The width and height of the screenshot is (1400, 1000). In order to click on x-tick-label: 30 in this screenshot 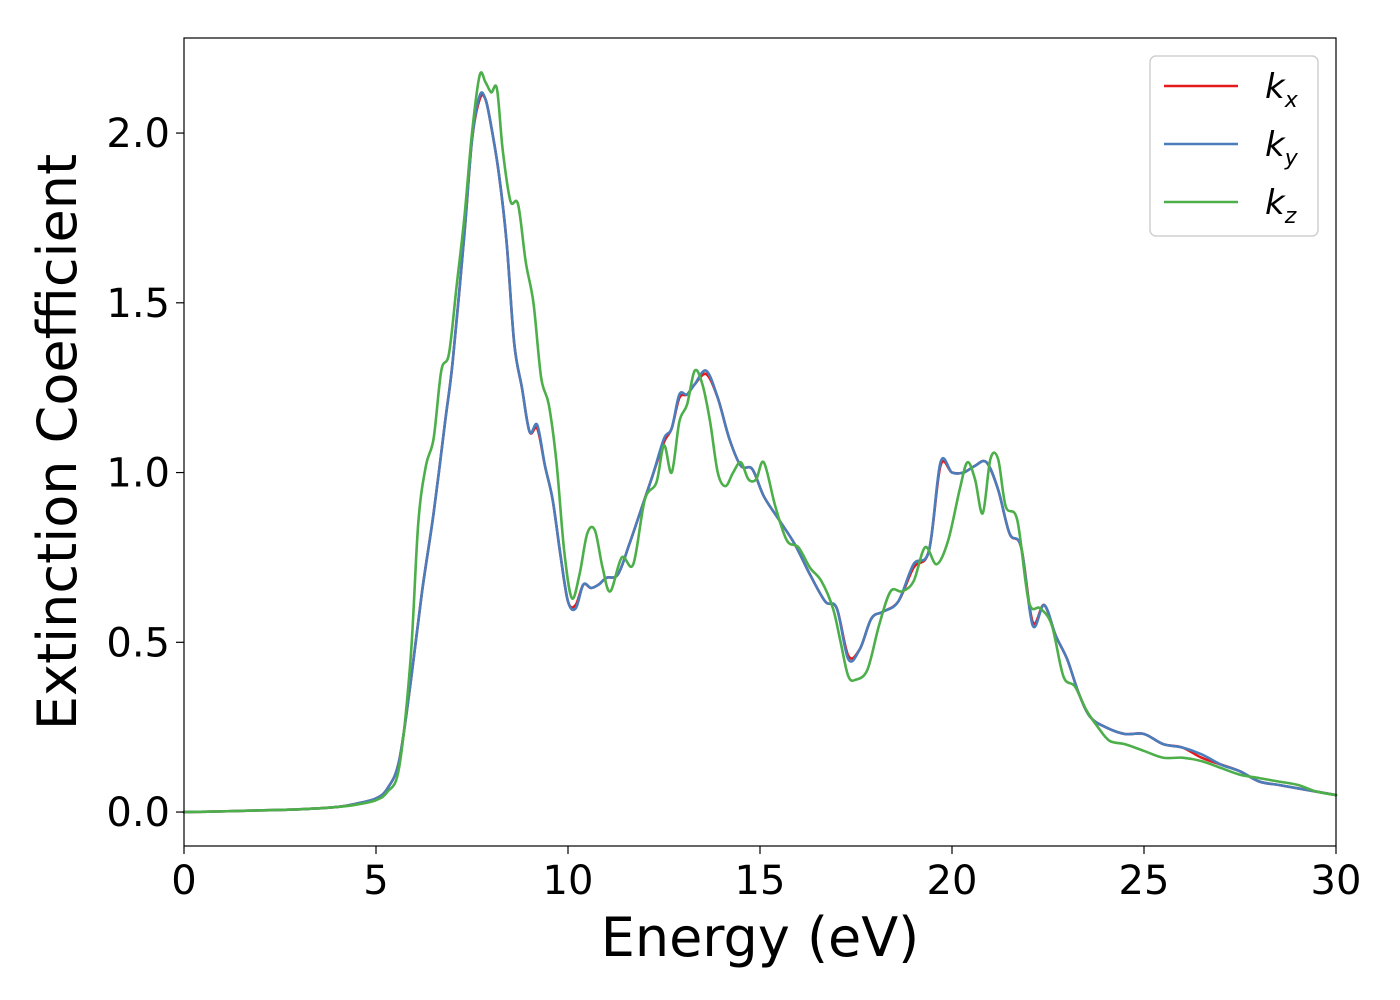, I will do `click(1336, 881)`.